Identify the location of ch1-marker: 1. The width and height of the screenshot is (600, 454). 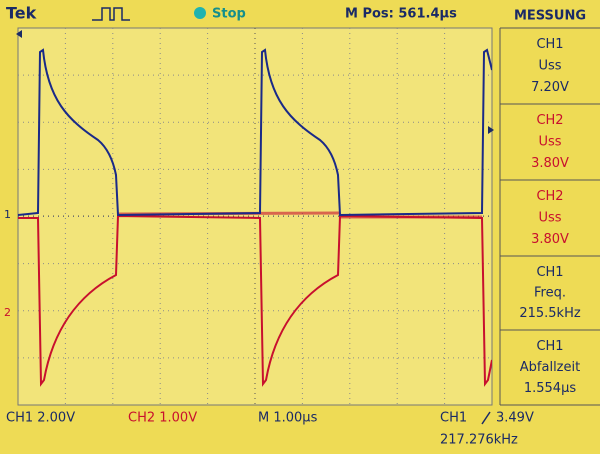
(7, 214).